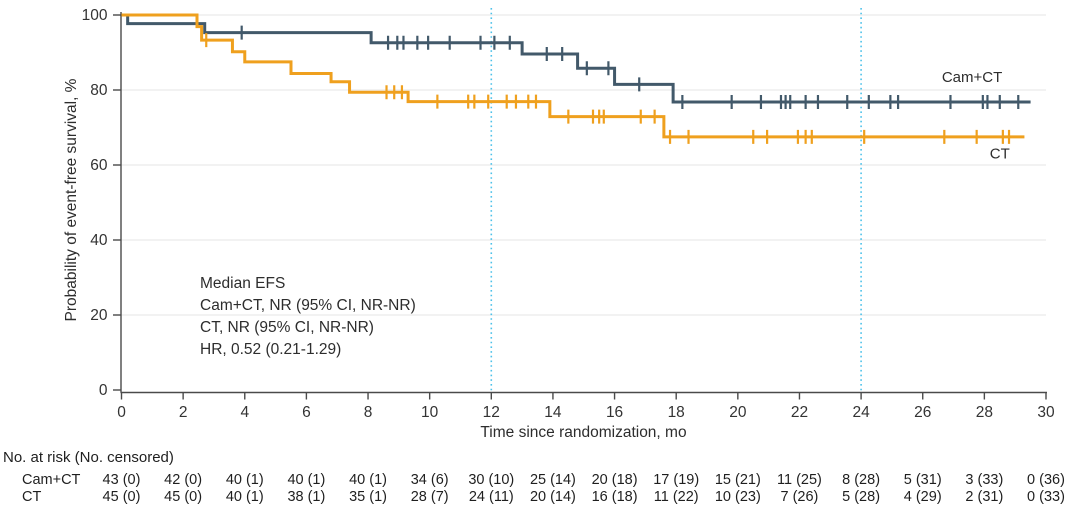 Image resolution: width=1080 pixels, height=519 pixels. Describe the element at coordinates (738, 412) in the screenshot. I see `x-tick-label-20: 20` at that location.